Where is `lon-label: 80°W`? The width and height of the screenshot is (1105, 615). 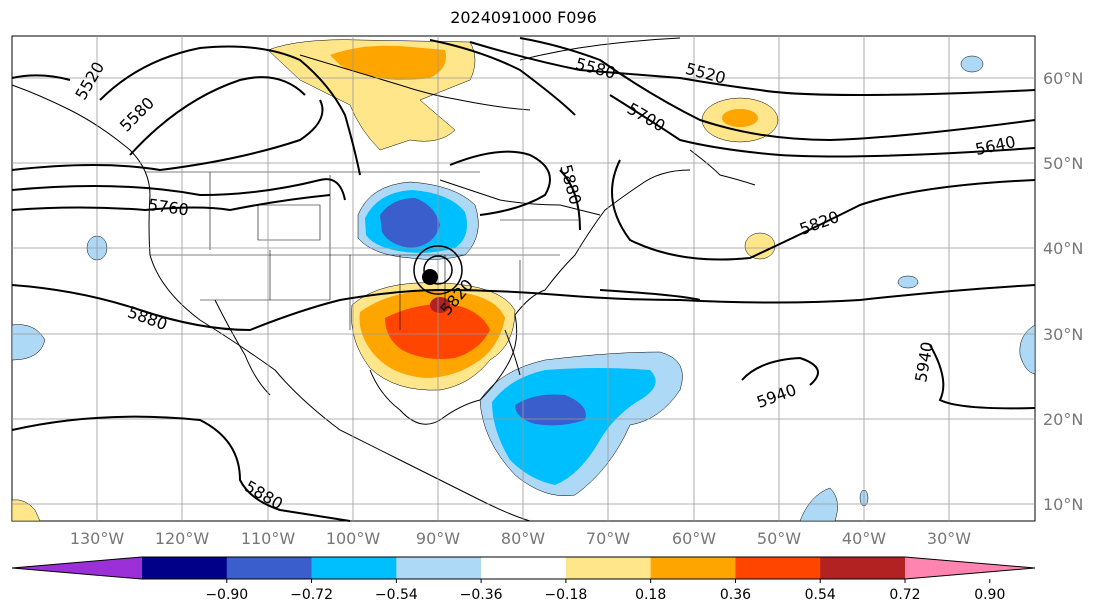 lon-label: 80°W is located at coordinates (523, 538).